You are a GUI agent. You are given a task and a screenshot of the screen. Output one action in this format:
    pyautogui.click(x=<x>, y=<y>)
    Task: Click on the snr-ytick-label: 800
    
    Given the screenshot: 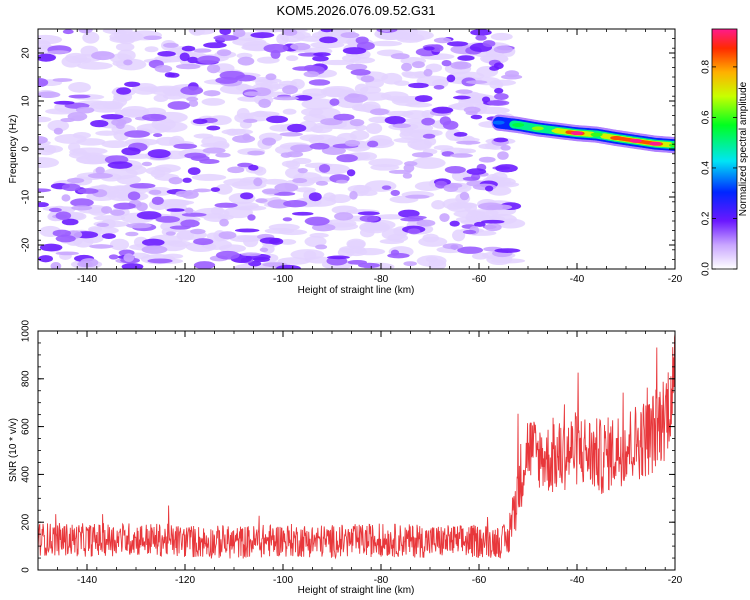 What is the action you would take?
    pyautogui.click(x=26, y=378)
    